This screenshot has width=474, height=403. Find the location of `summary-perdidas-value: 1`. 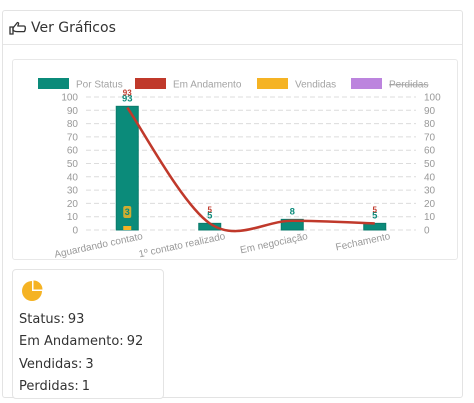

summary-perdidas-value: 1 is located at coordinates (86, 386).